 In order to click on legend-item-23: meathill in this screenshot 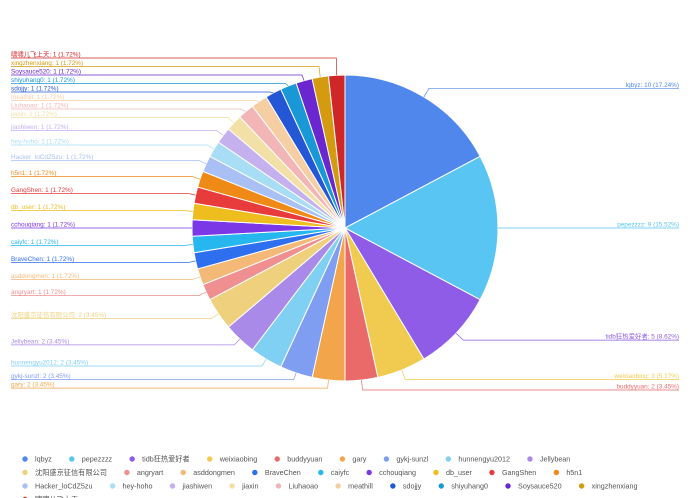, I will do `click(354, 486)`.